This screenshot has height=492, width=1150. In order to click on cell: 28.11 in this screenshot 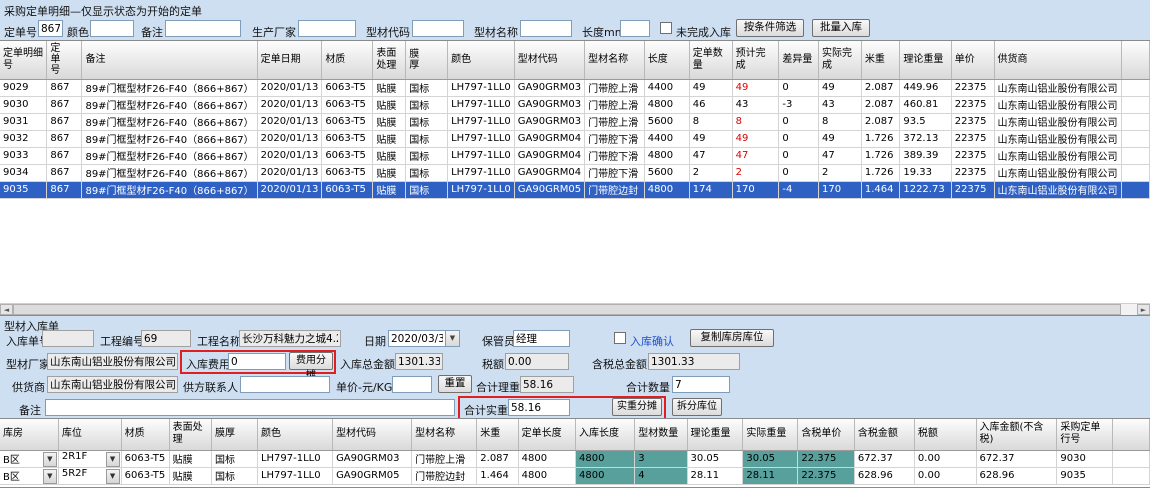, I will do `click(715, 476)`.